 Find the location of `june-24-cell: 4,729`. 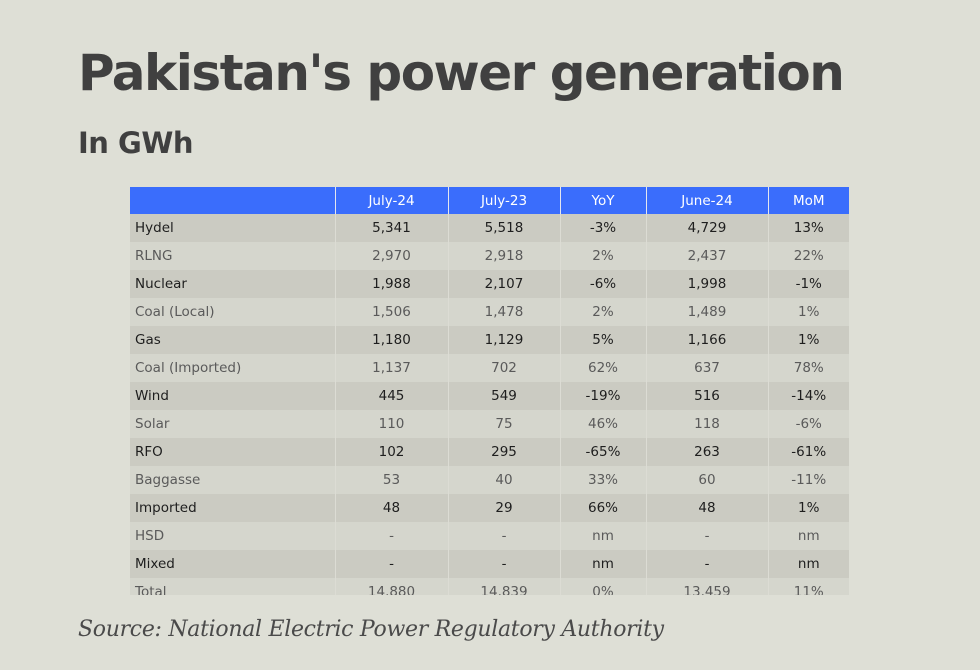

june-24-cell: 4,729 is located at coordinates (706, 228).